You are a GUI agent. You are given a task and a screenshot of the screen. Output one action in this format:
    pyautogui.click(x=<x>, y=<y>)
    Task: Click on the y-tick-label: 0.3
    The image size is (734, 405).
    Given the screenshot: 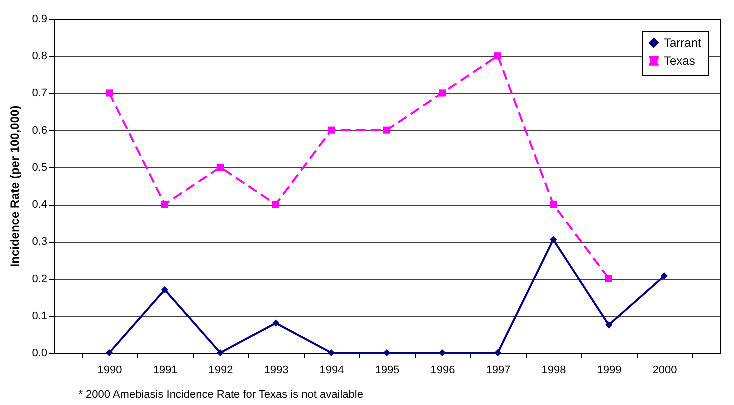 What is the action you would take?
    pyautogui.click(x=40, y=242)
    